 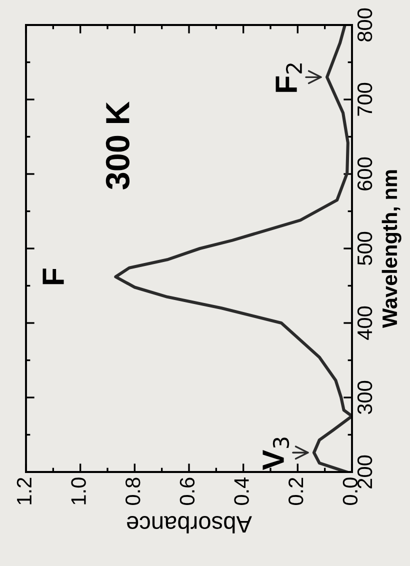 What do you see at coordinates (78, 491) in the screenshot?
I see `x-tick-label: 1.0` at bounding box center [78, 491].